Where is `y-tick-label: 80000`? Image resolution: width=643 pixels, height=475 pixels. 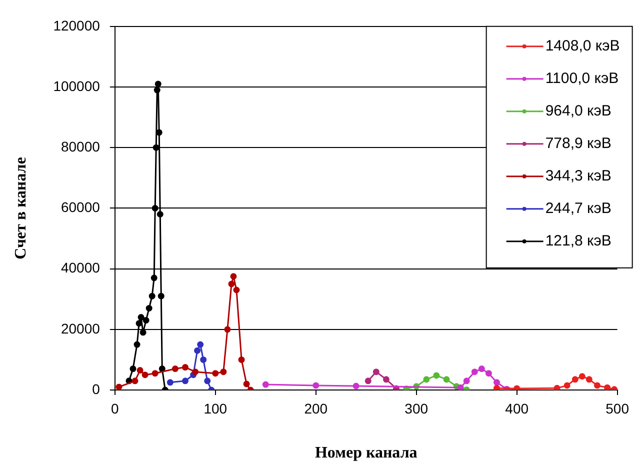 y-tick-label: 80000 is located at coordinates (80, 146).